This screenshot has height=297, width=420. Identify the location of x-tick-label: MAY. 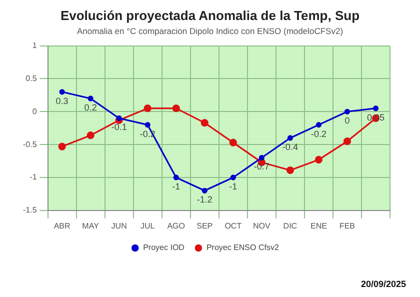
(91, 225).